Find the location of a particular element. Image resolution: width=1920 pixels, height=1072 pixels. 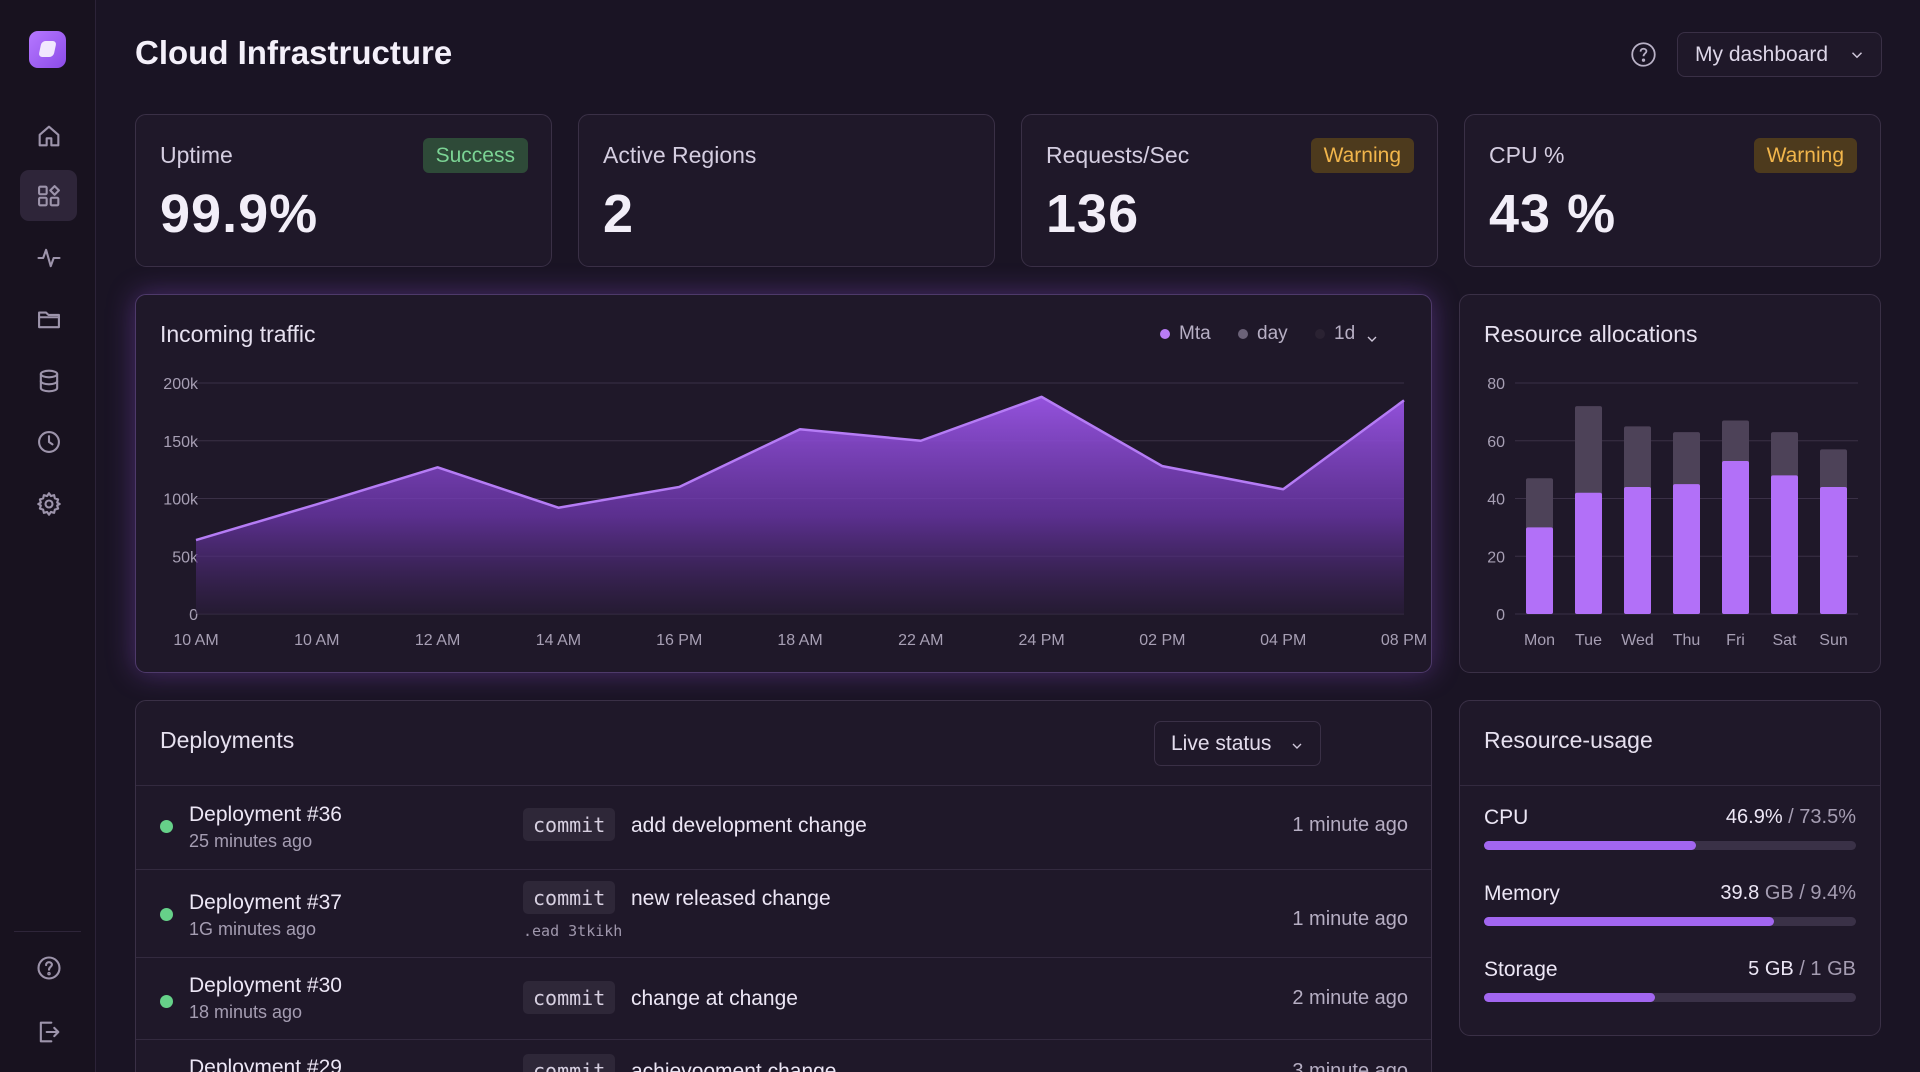

x-tick-label: 22 AM is located at coordinates (920, 640).